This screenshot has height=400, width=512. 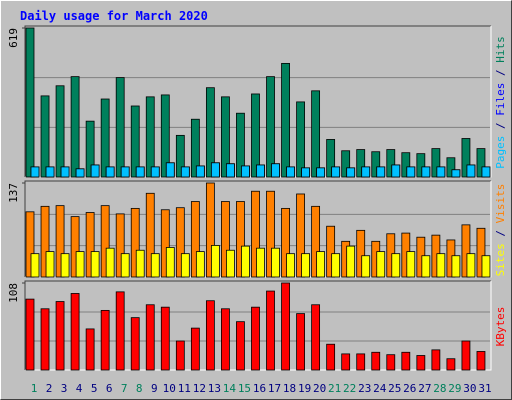 What do you see at coordinates (79, 388) in the screenshot?
I see `x-tick-label: 4` at bounding box center [79, 388].